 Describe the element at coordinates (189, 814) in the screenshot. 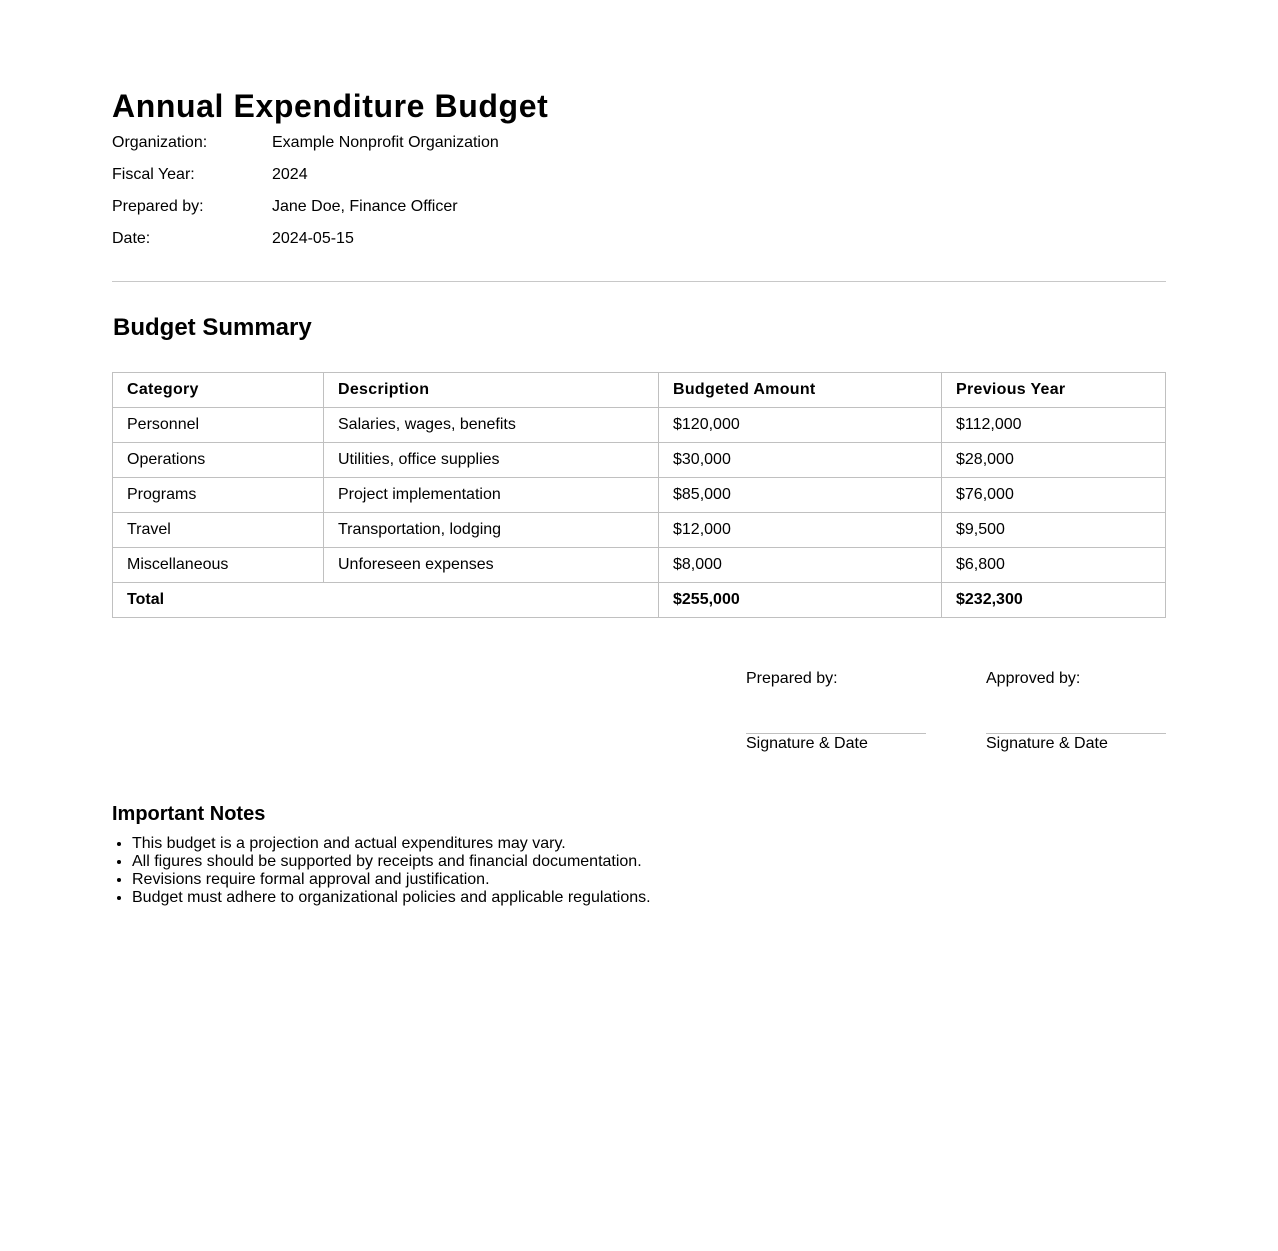

I see `notes-heading: Important Notes` at that location.